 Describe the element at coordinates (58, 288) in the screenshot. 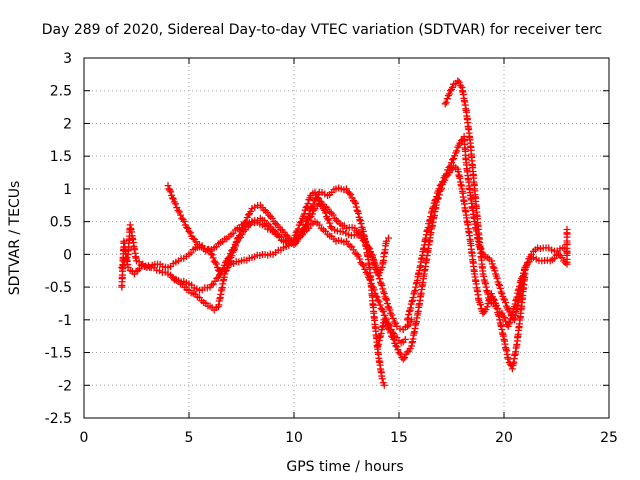

I see `y-tick-label: -0.5` at that location.